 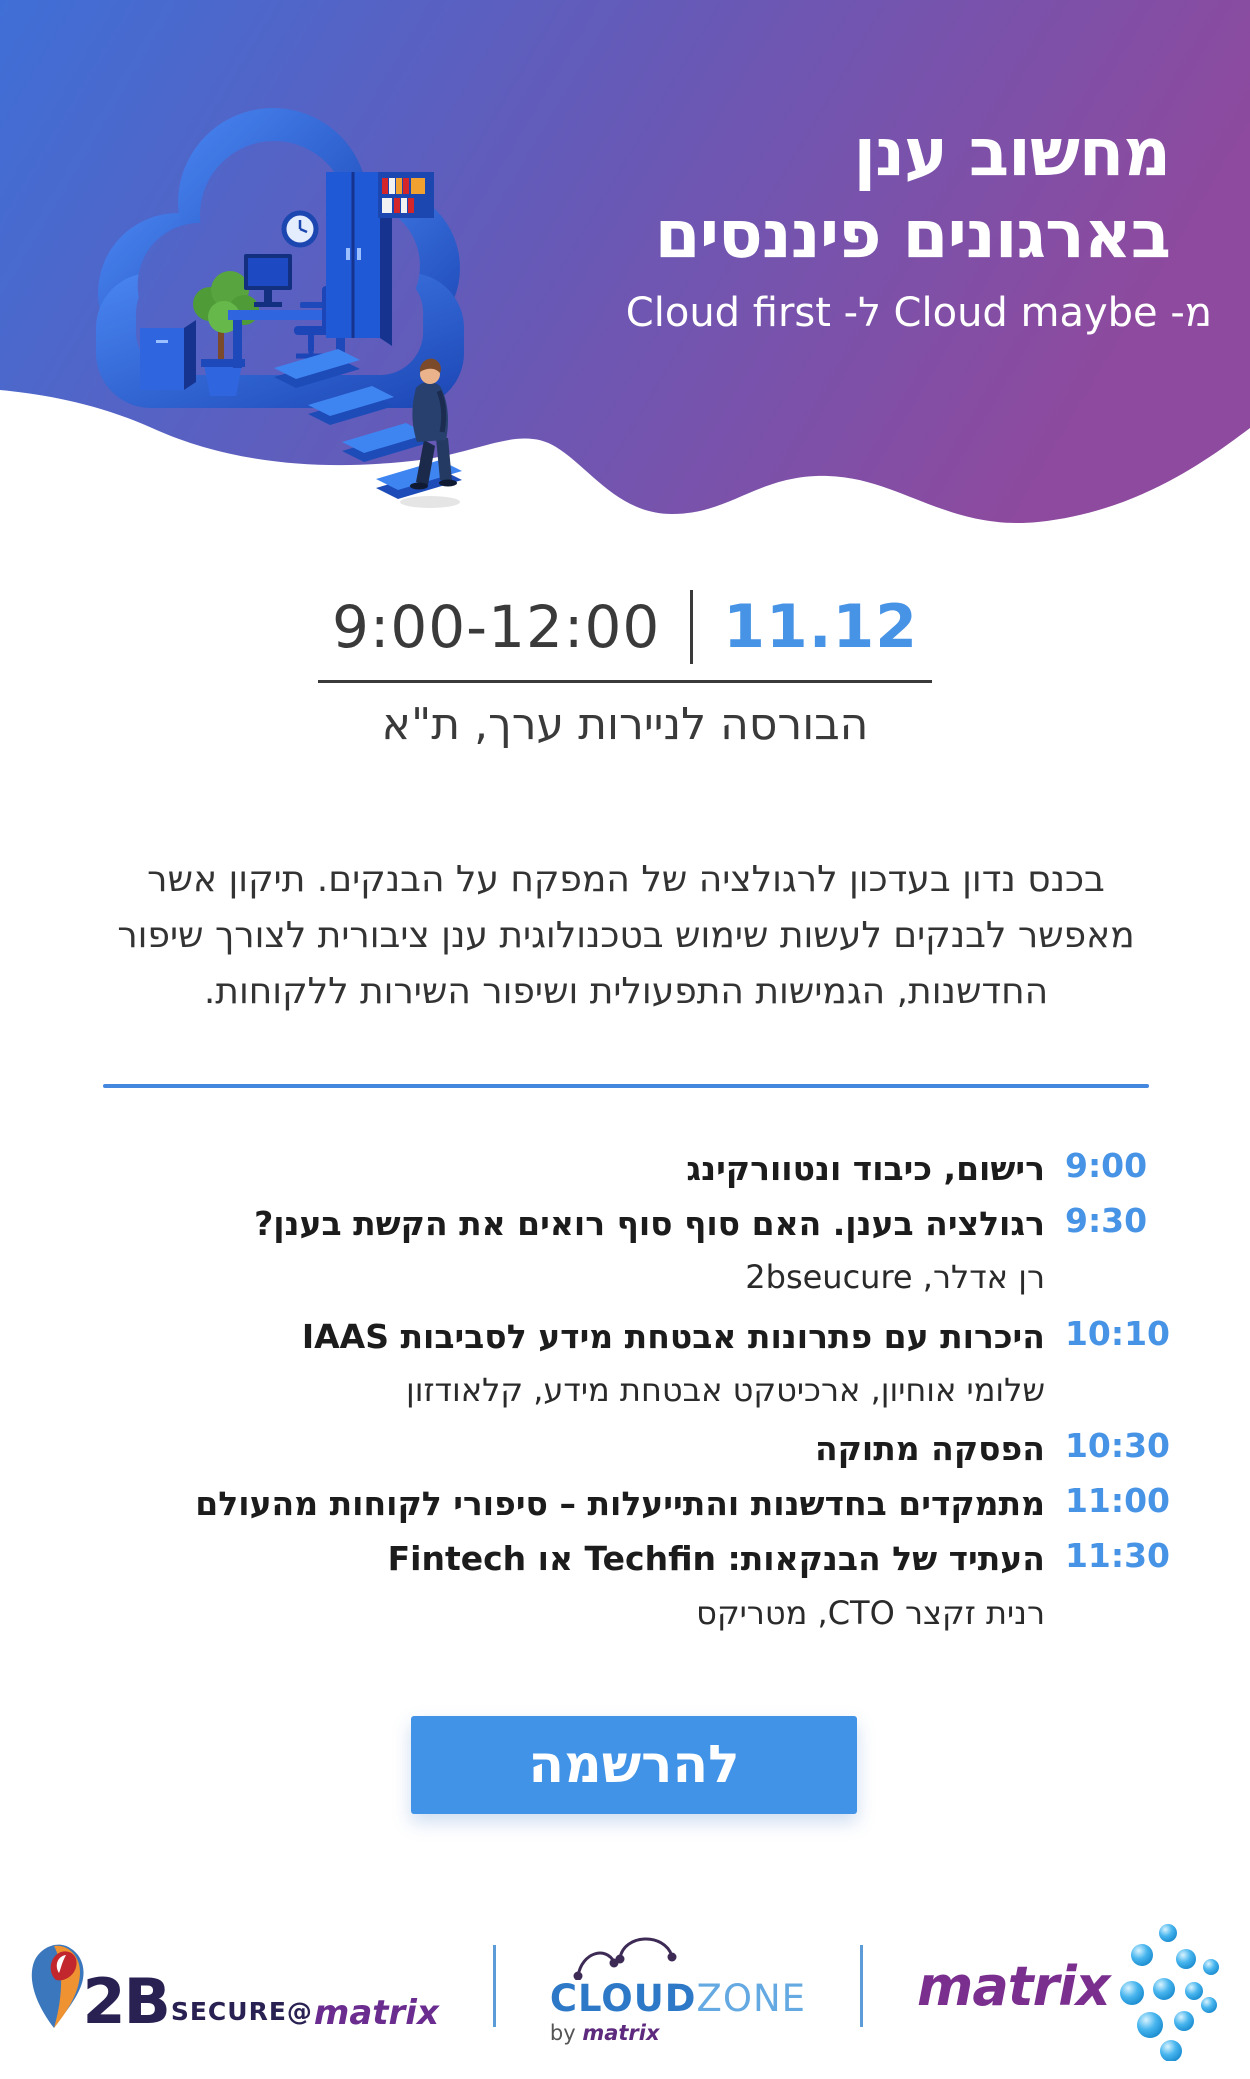 What do you see at coordinates (918, 313) in the screenshot?
I see `page-subtitle: מ- Cloud maybe ל- Cloud first` at bounding box center [918, 313].